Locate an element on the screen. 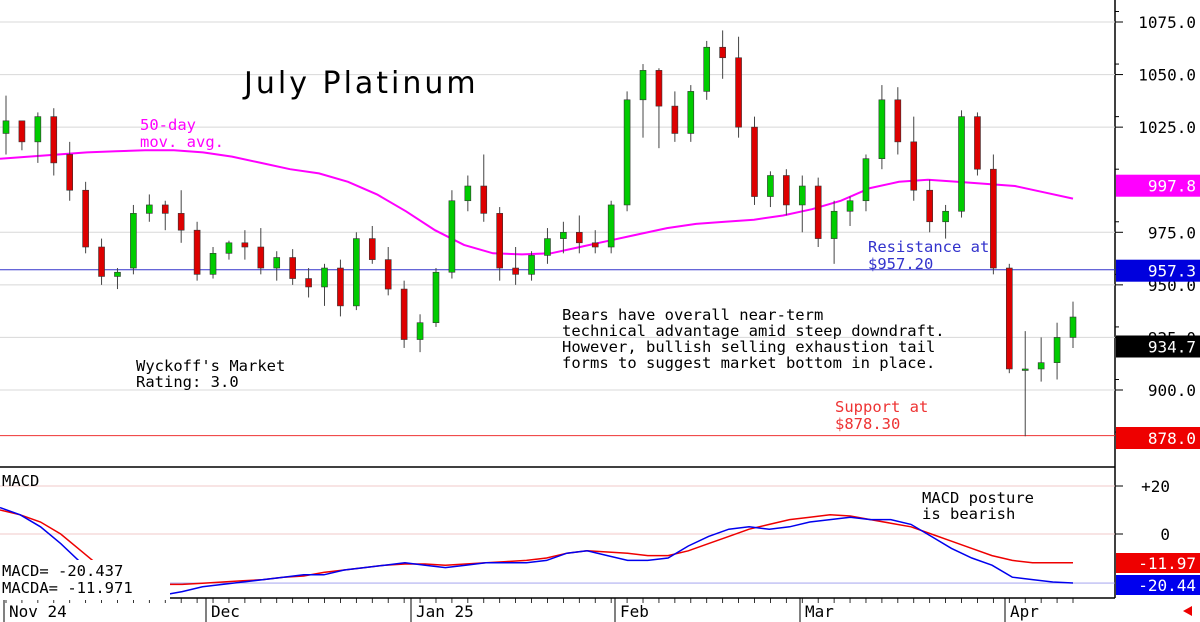 The image size is (1200, 622). support-label-line1: Support at is located at coordinates (881, 407).